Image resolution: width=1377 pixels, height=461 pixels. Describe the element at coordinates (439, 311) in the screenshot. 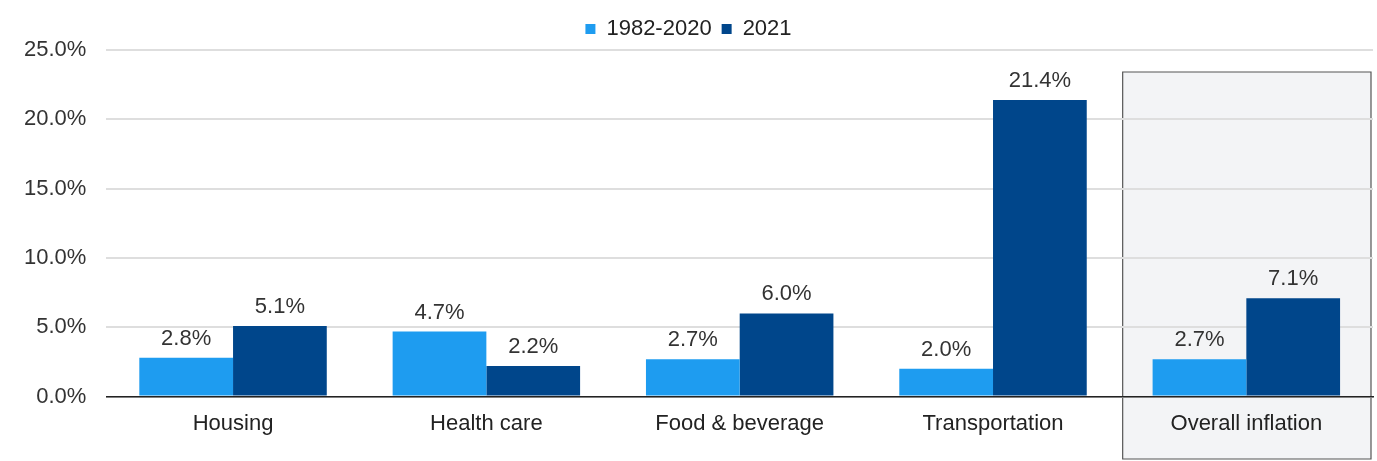

I see `data-label: 4.7%` at that location.